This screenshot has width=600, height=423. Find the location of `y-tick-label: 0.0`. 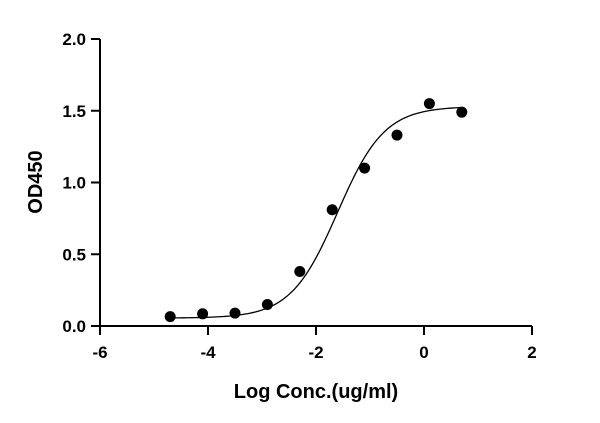

y-tick-label: 0.0 is located at coordinates (74, 326).